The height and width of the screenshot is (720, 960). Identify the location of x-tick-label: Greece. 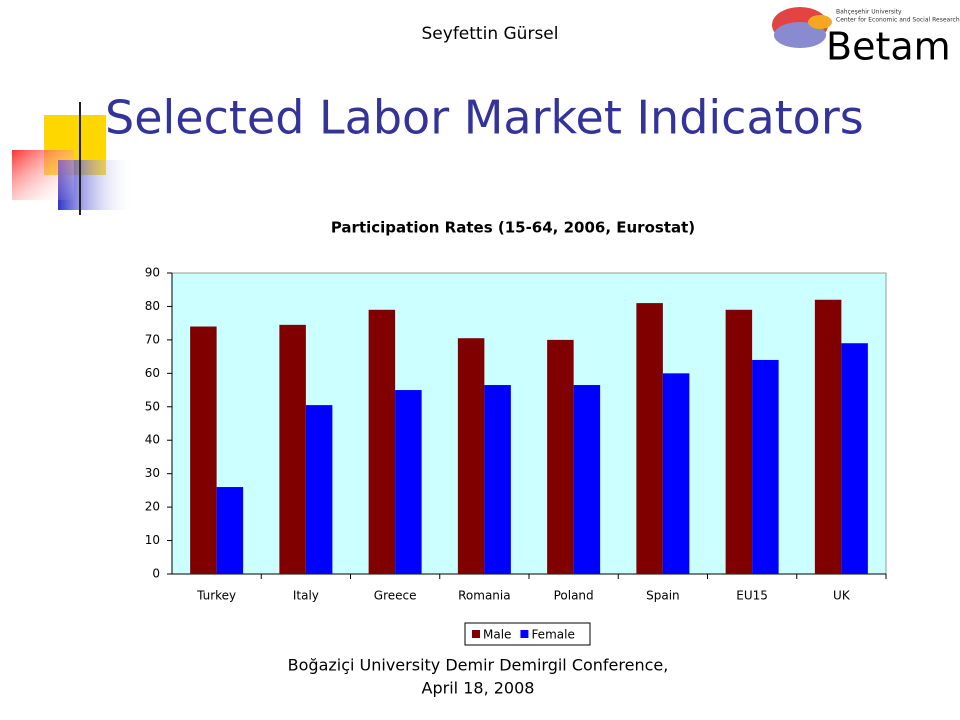
(395, 596).